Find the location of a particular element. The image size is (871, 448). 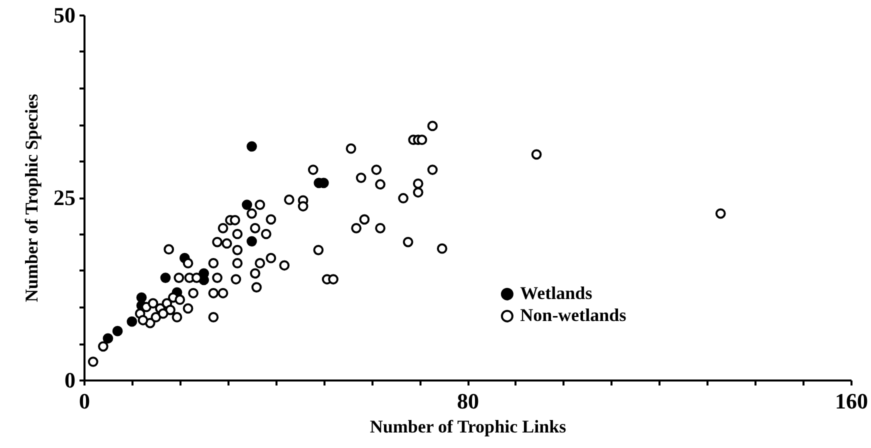

x-tick-label: 160 is located at coordinates (851, 401).